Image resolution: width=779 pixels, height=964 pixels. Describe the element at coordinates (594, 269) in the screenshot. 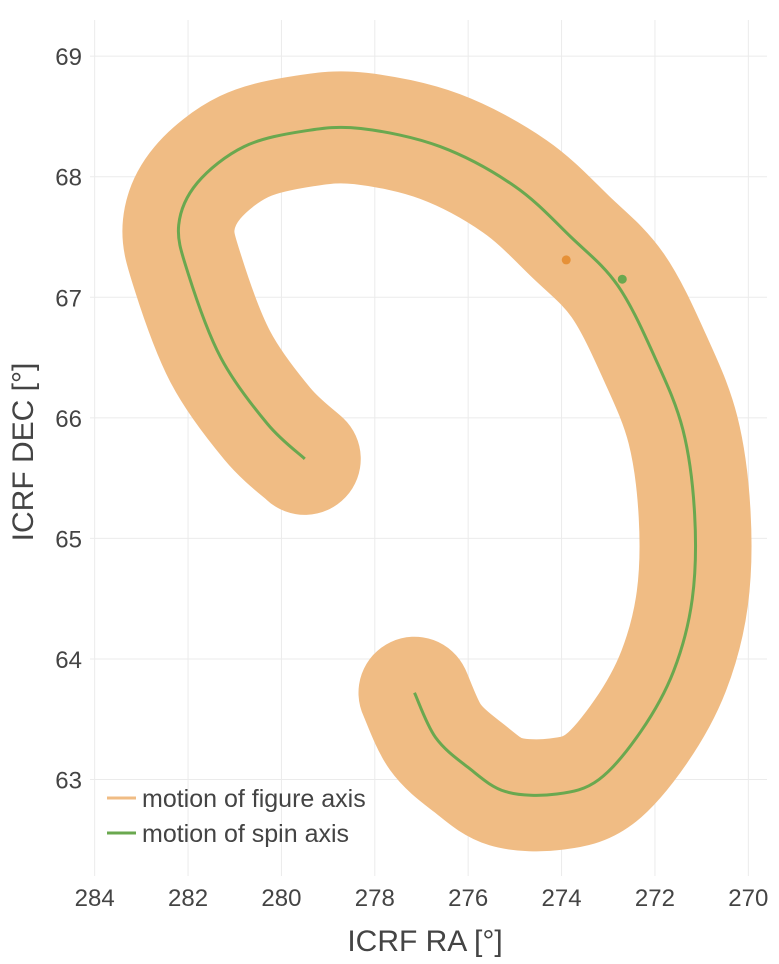

I see `current-position-markers` at that location.